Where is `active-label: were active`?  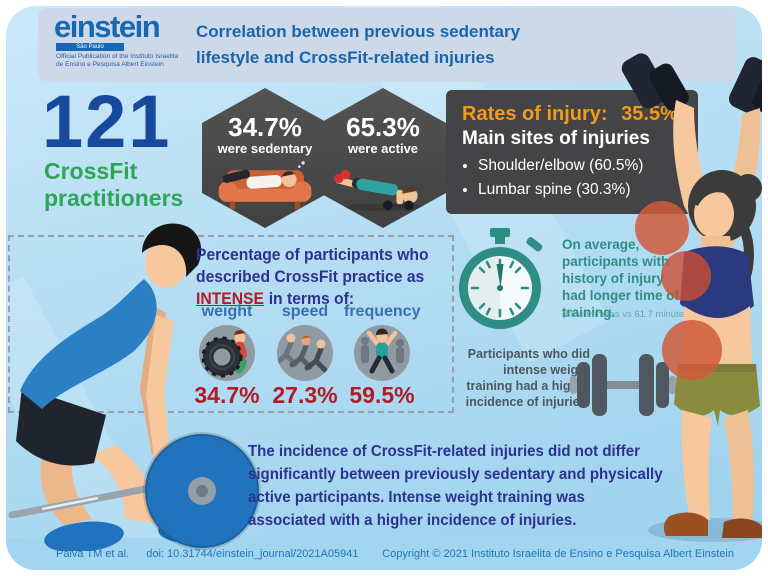 active-label: were active is located at coordinates (383, 148).